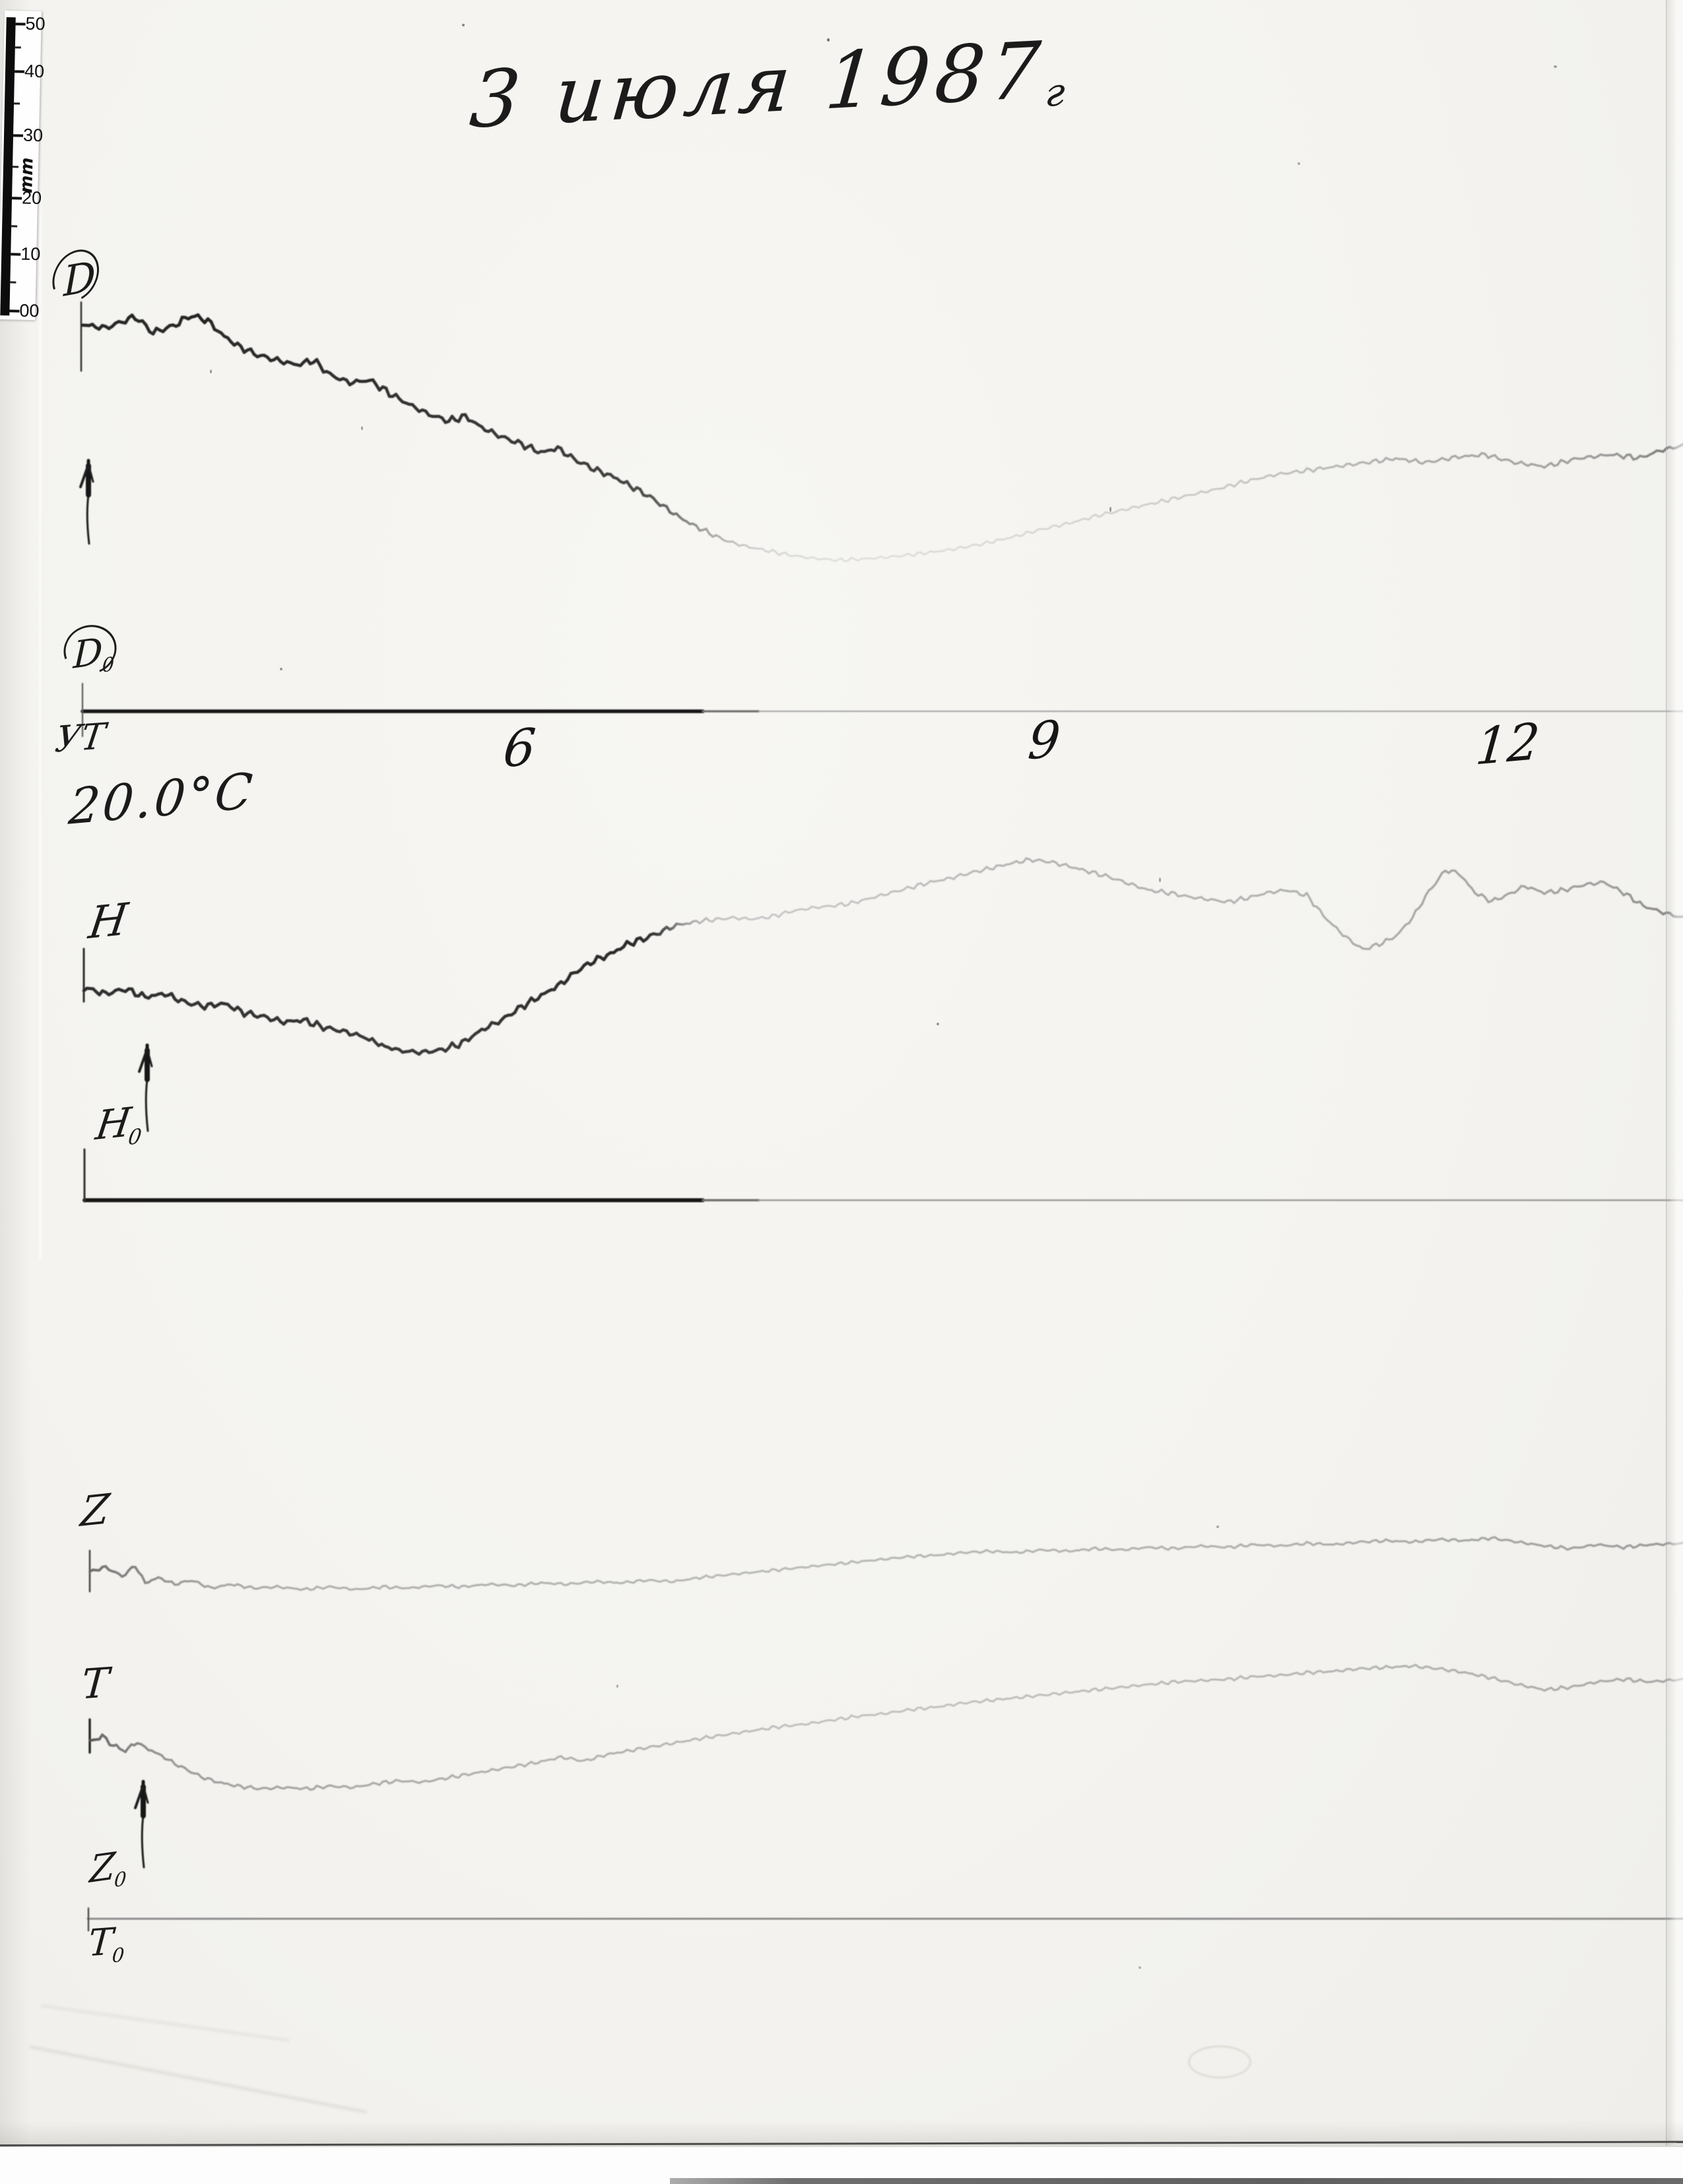  Describe the element at coordinates (80, 738) in the screenshot. I see `time-axis-label: УТ` at that location.